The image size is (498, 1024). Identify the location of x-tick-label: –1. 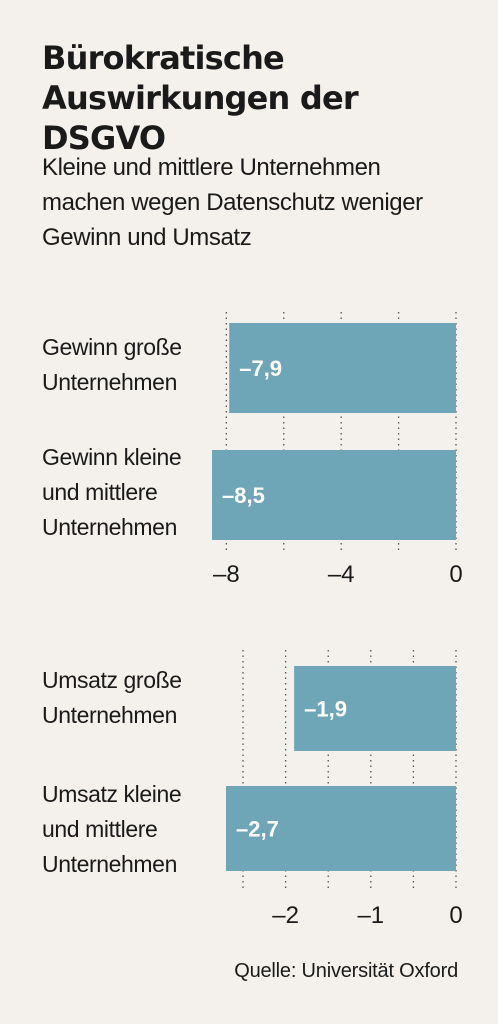
(370, 915).